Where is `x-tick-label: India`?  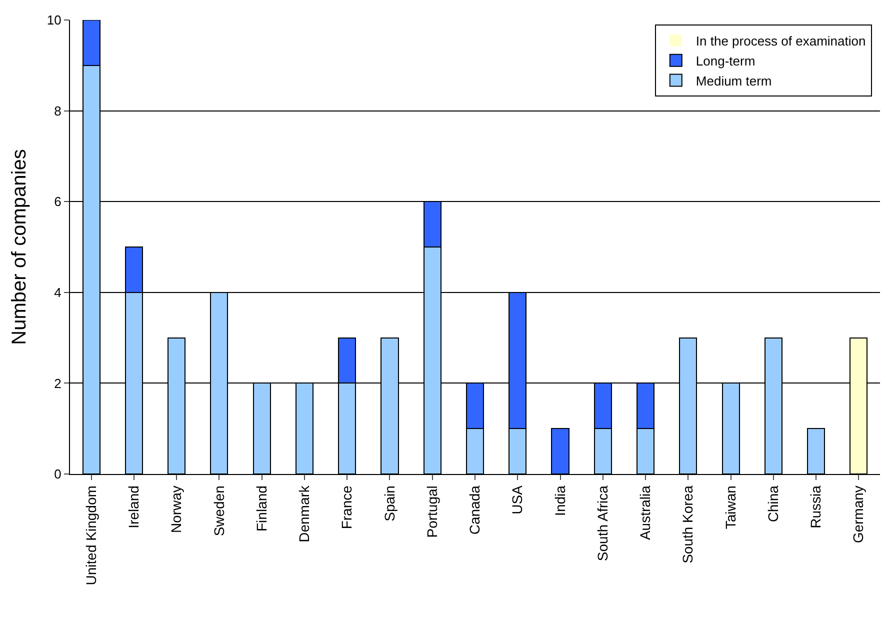
x-tick-label: India is located at coordinates (560, 500).